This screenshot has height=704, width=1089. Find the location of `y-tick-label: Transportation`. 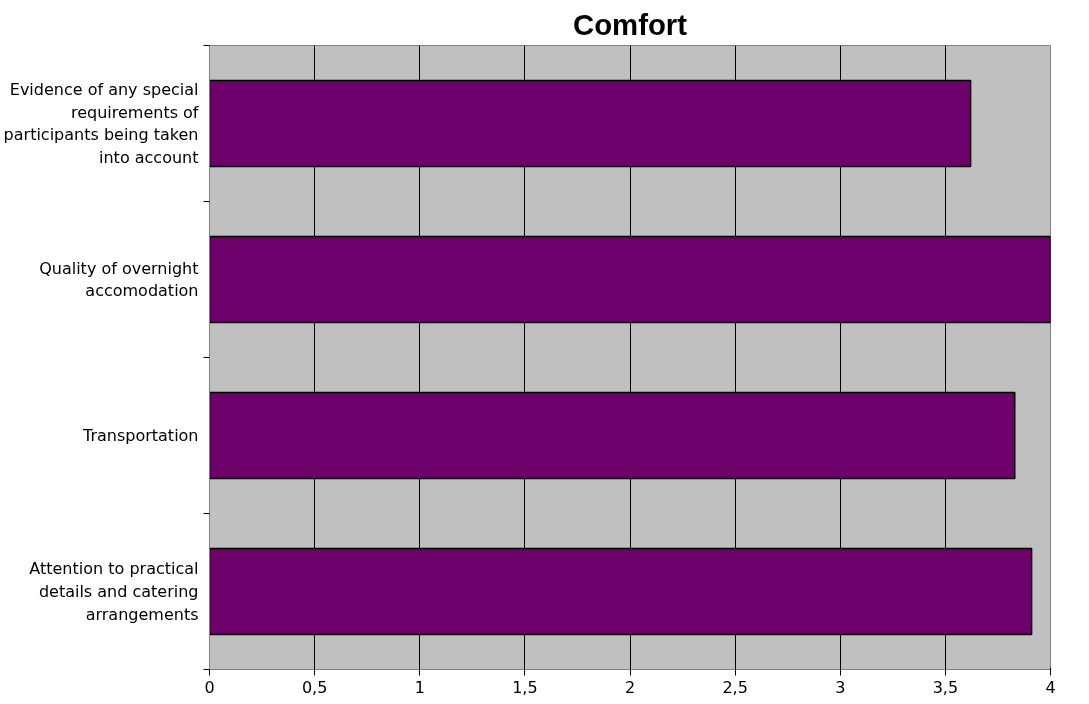

y-tick-label: Transportation is located at coordinates (140, 435).